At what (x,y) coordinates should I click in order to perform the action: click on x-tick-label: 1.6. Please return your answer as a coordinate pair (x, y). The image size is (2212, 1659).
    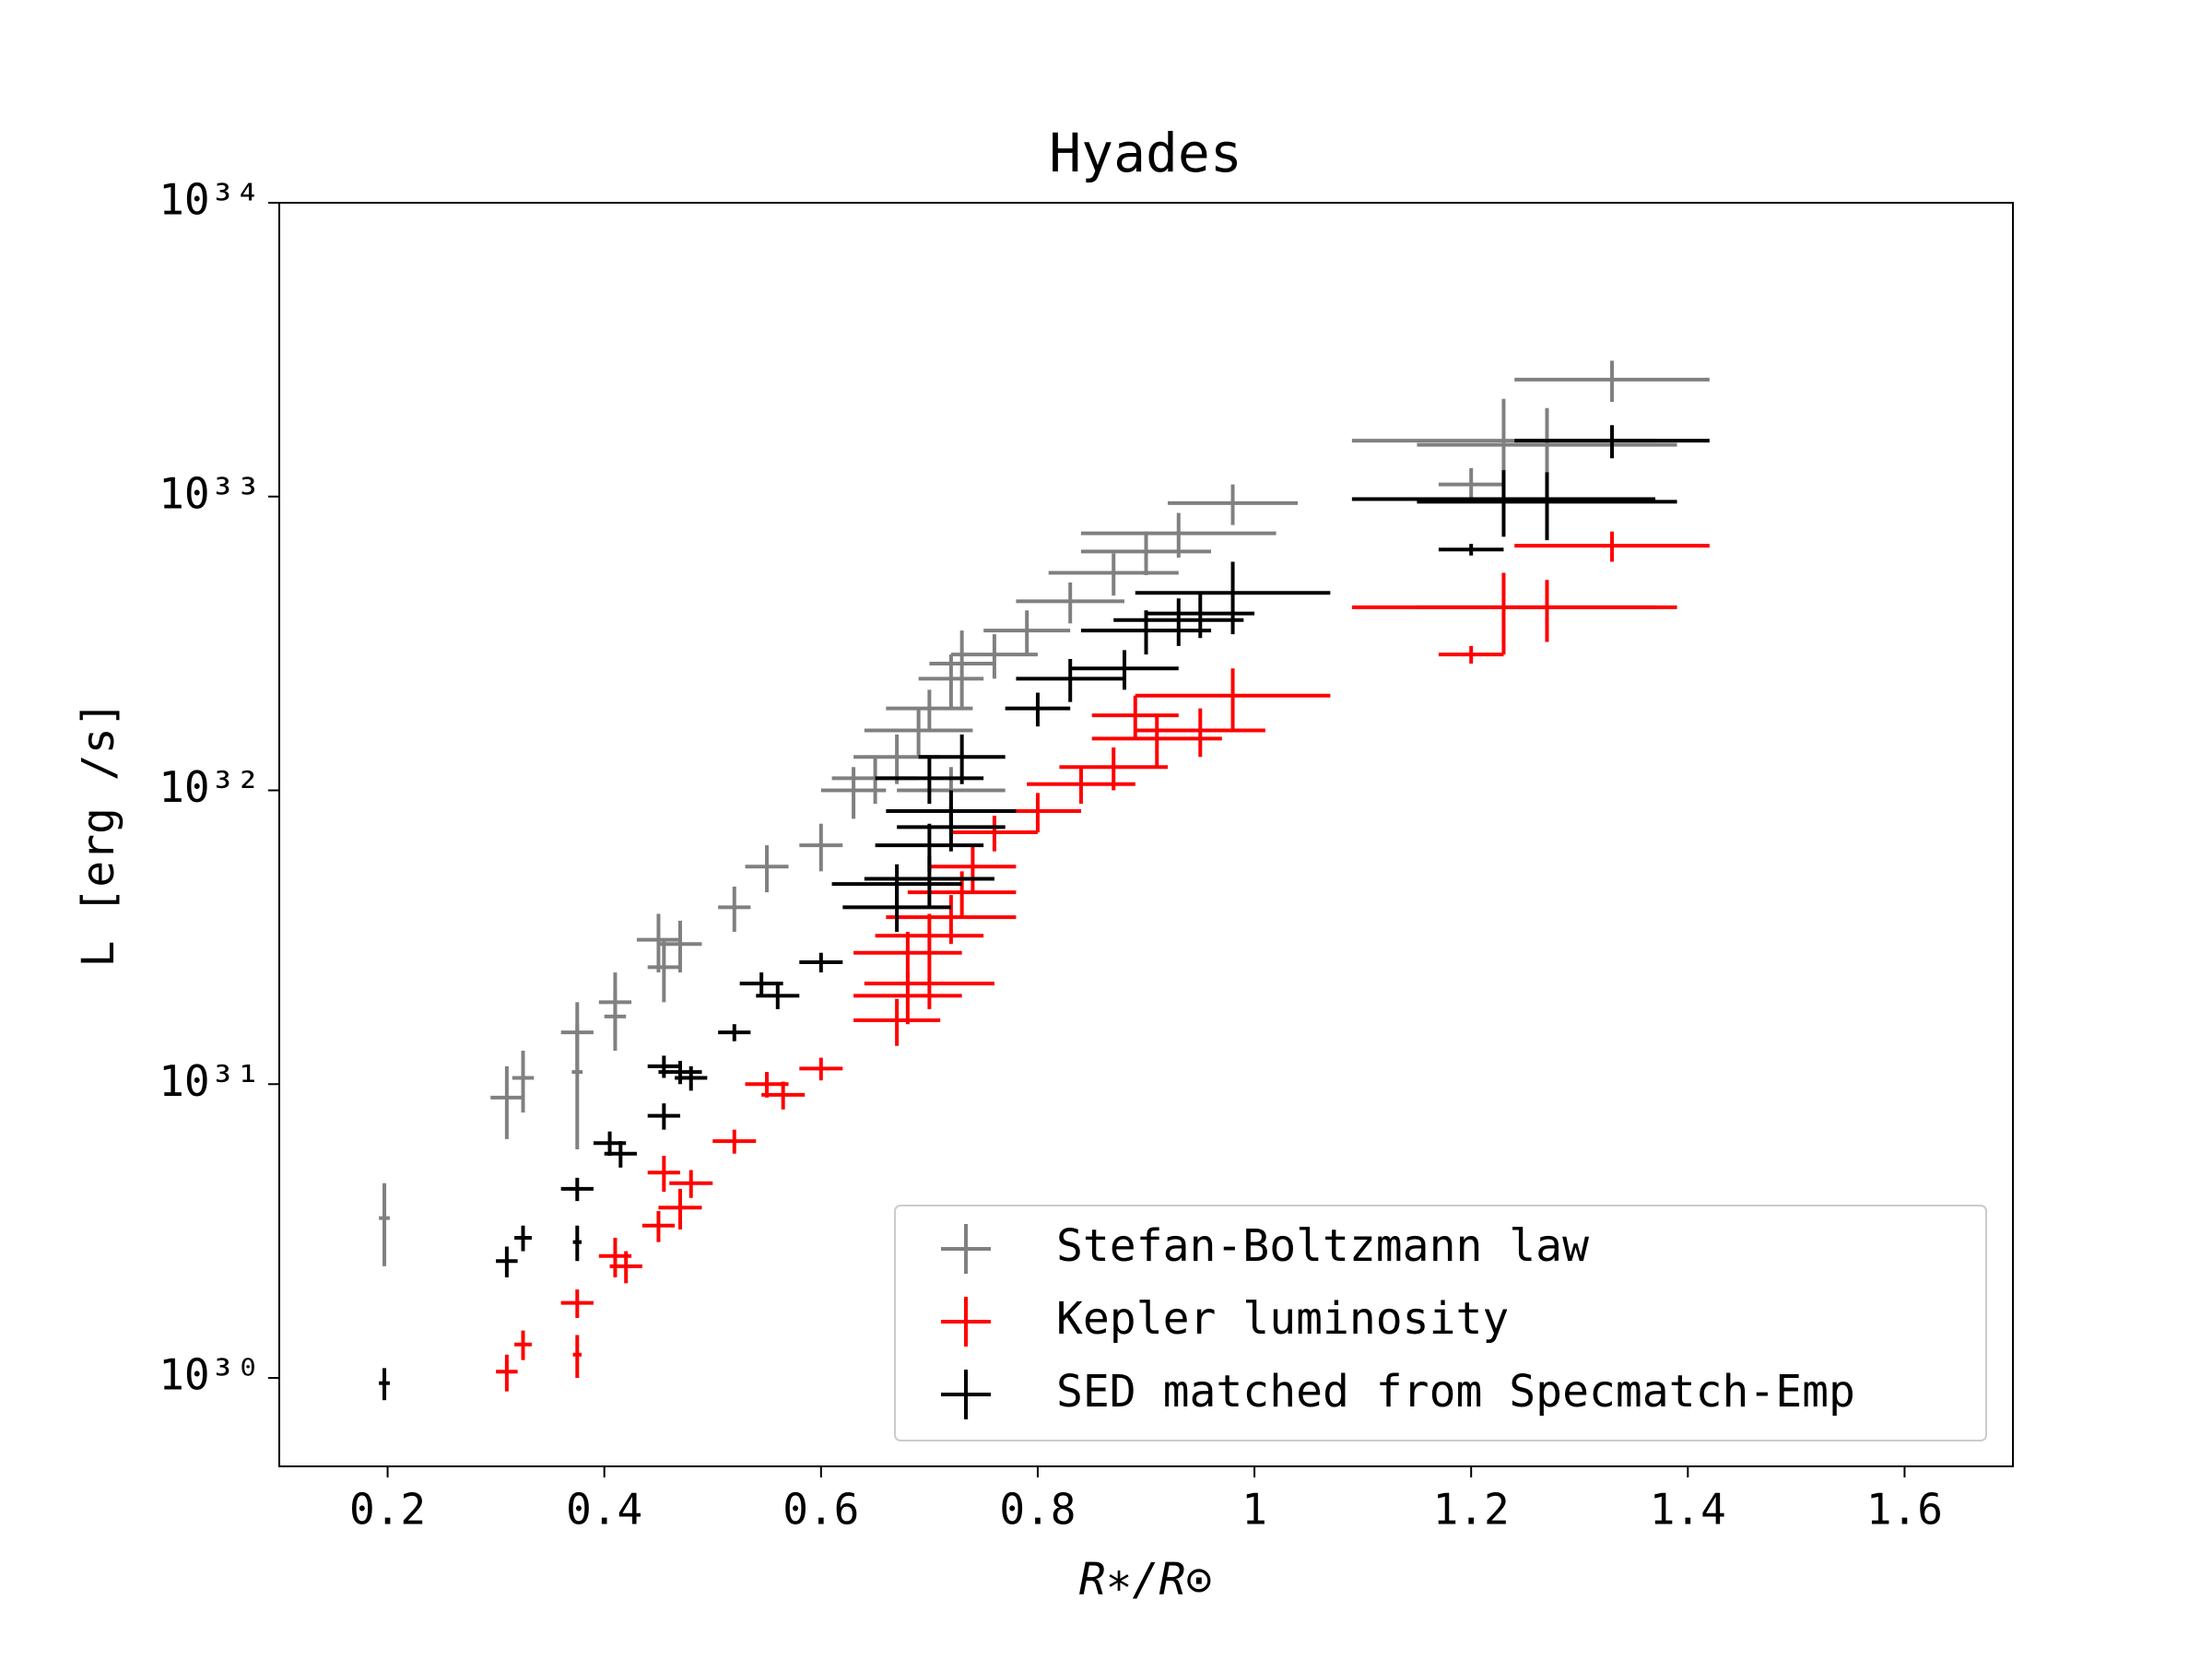
    Looking at the image, I should click on (1904, 1510).